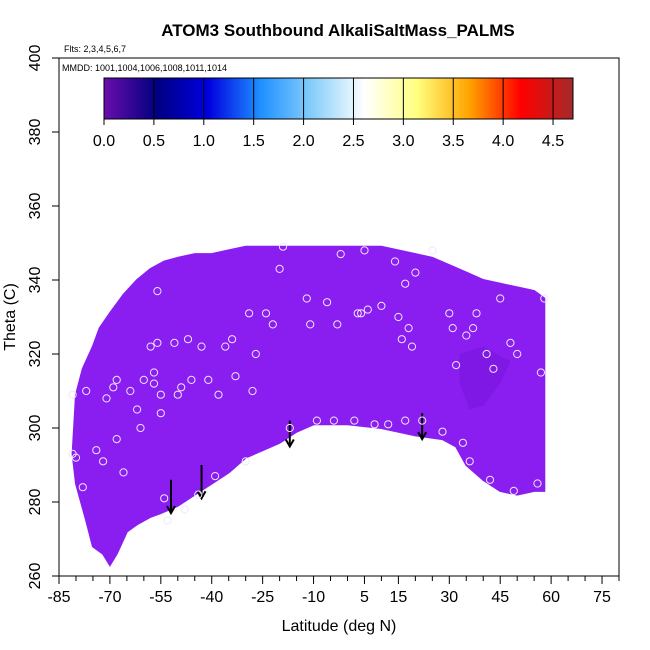  I want to click on x-tick-label: 45, so click(500, 597).